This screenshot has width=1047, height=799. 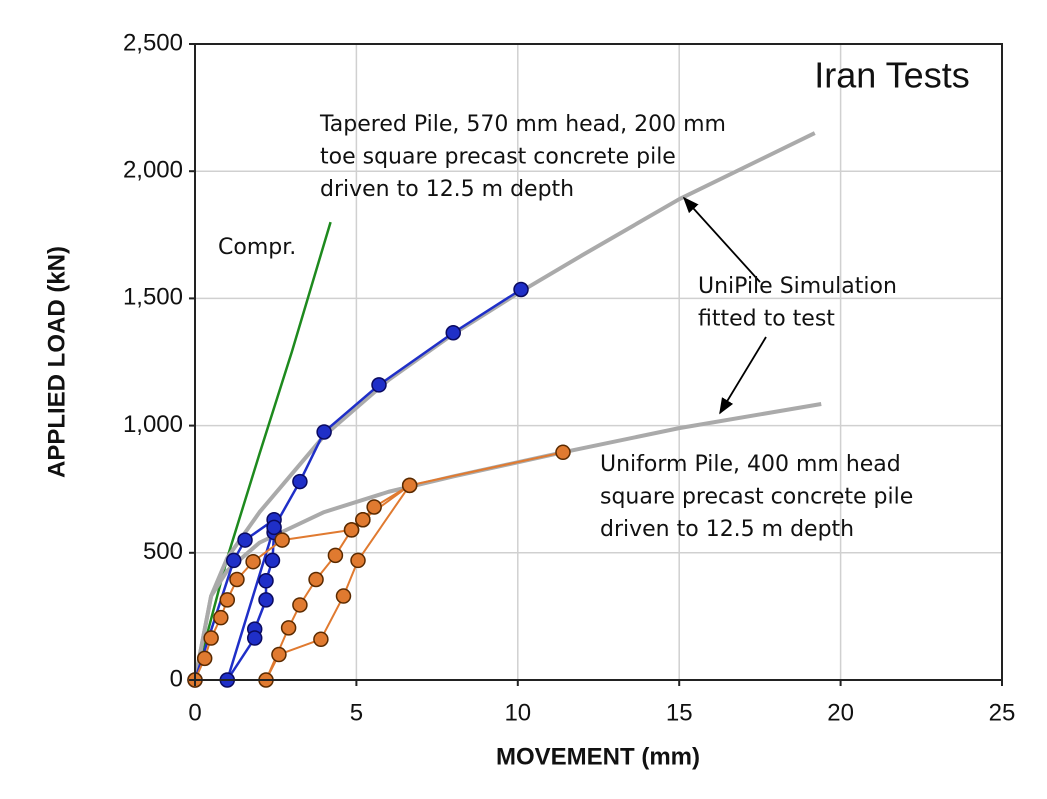 I want to click on annotation: Tapered Pile, 570 mm head, 200 mm, so click(x=522, y=124).